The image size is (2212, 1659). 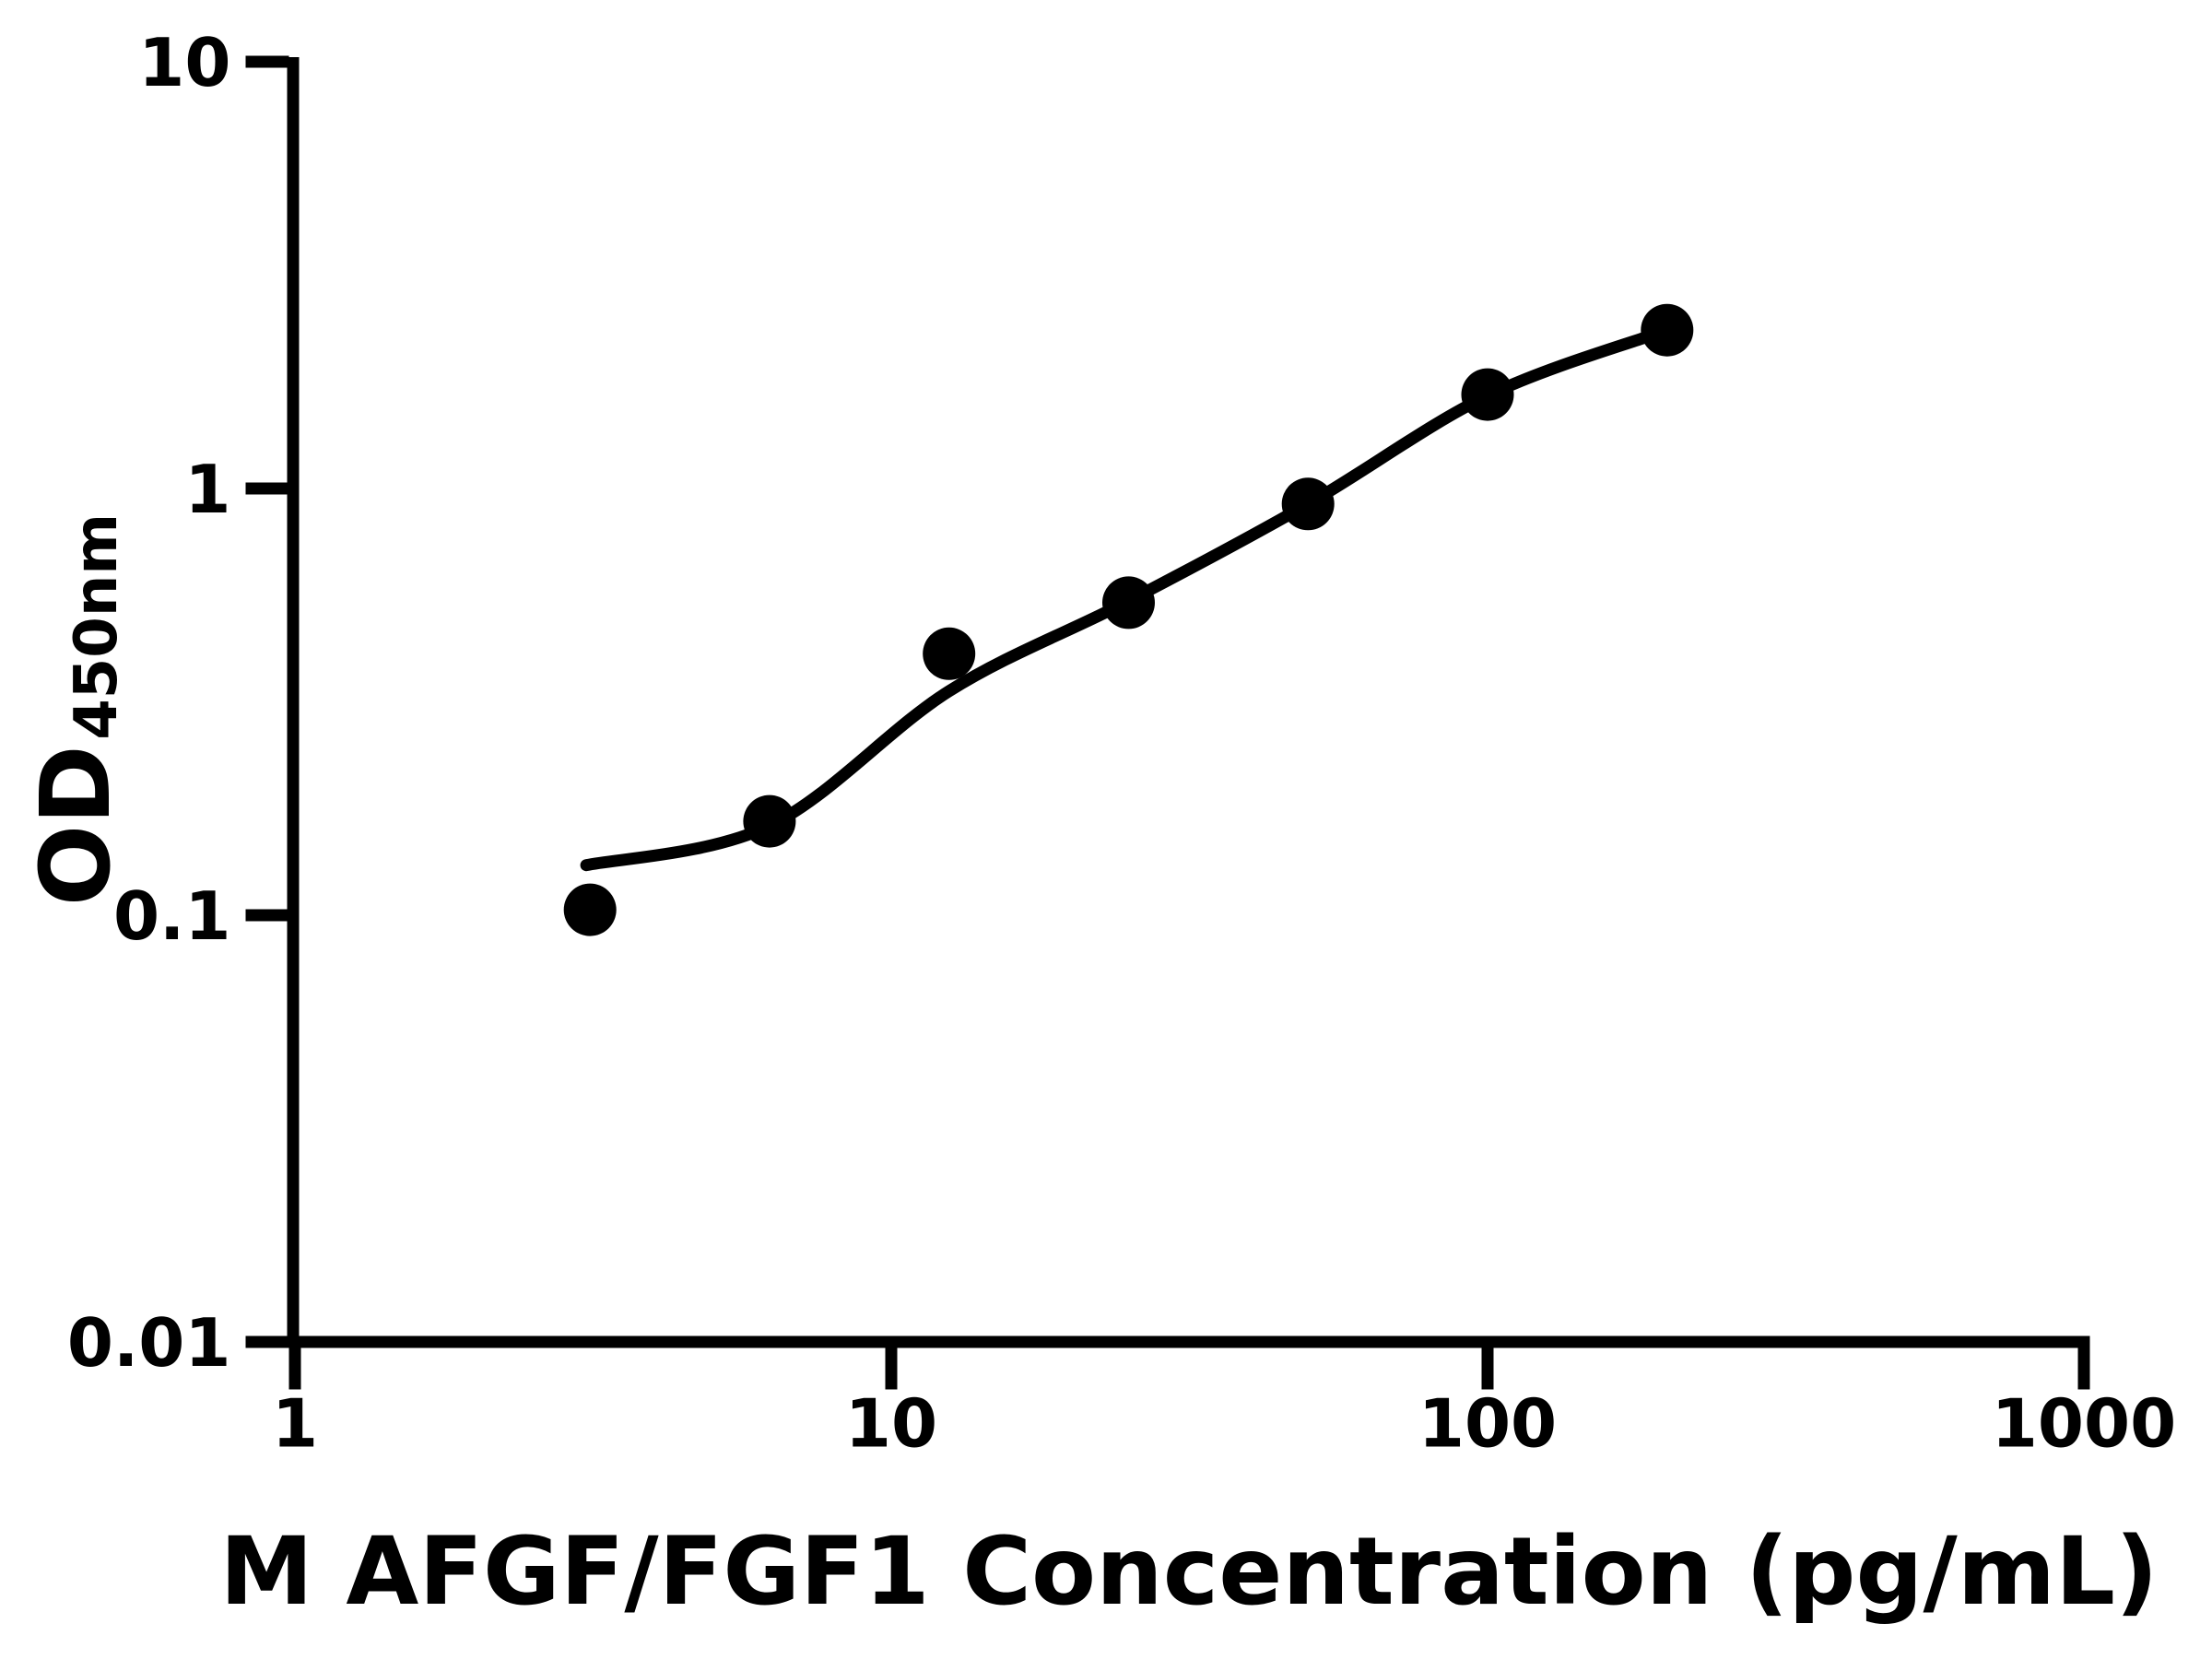 What do you see at coordinates (172, 916) in the screenshot?
I see `y-tick-label: 0.1` at bounding box center [172, 916].